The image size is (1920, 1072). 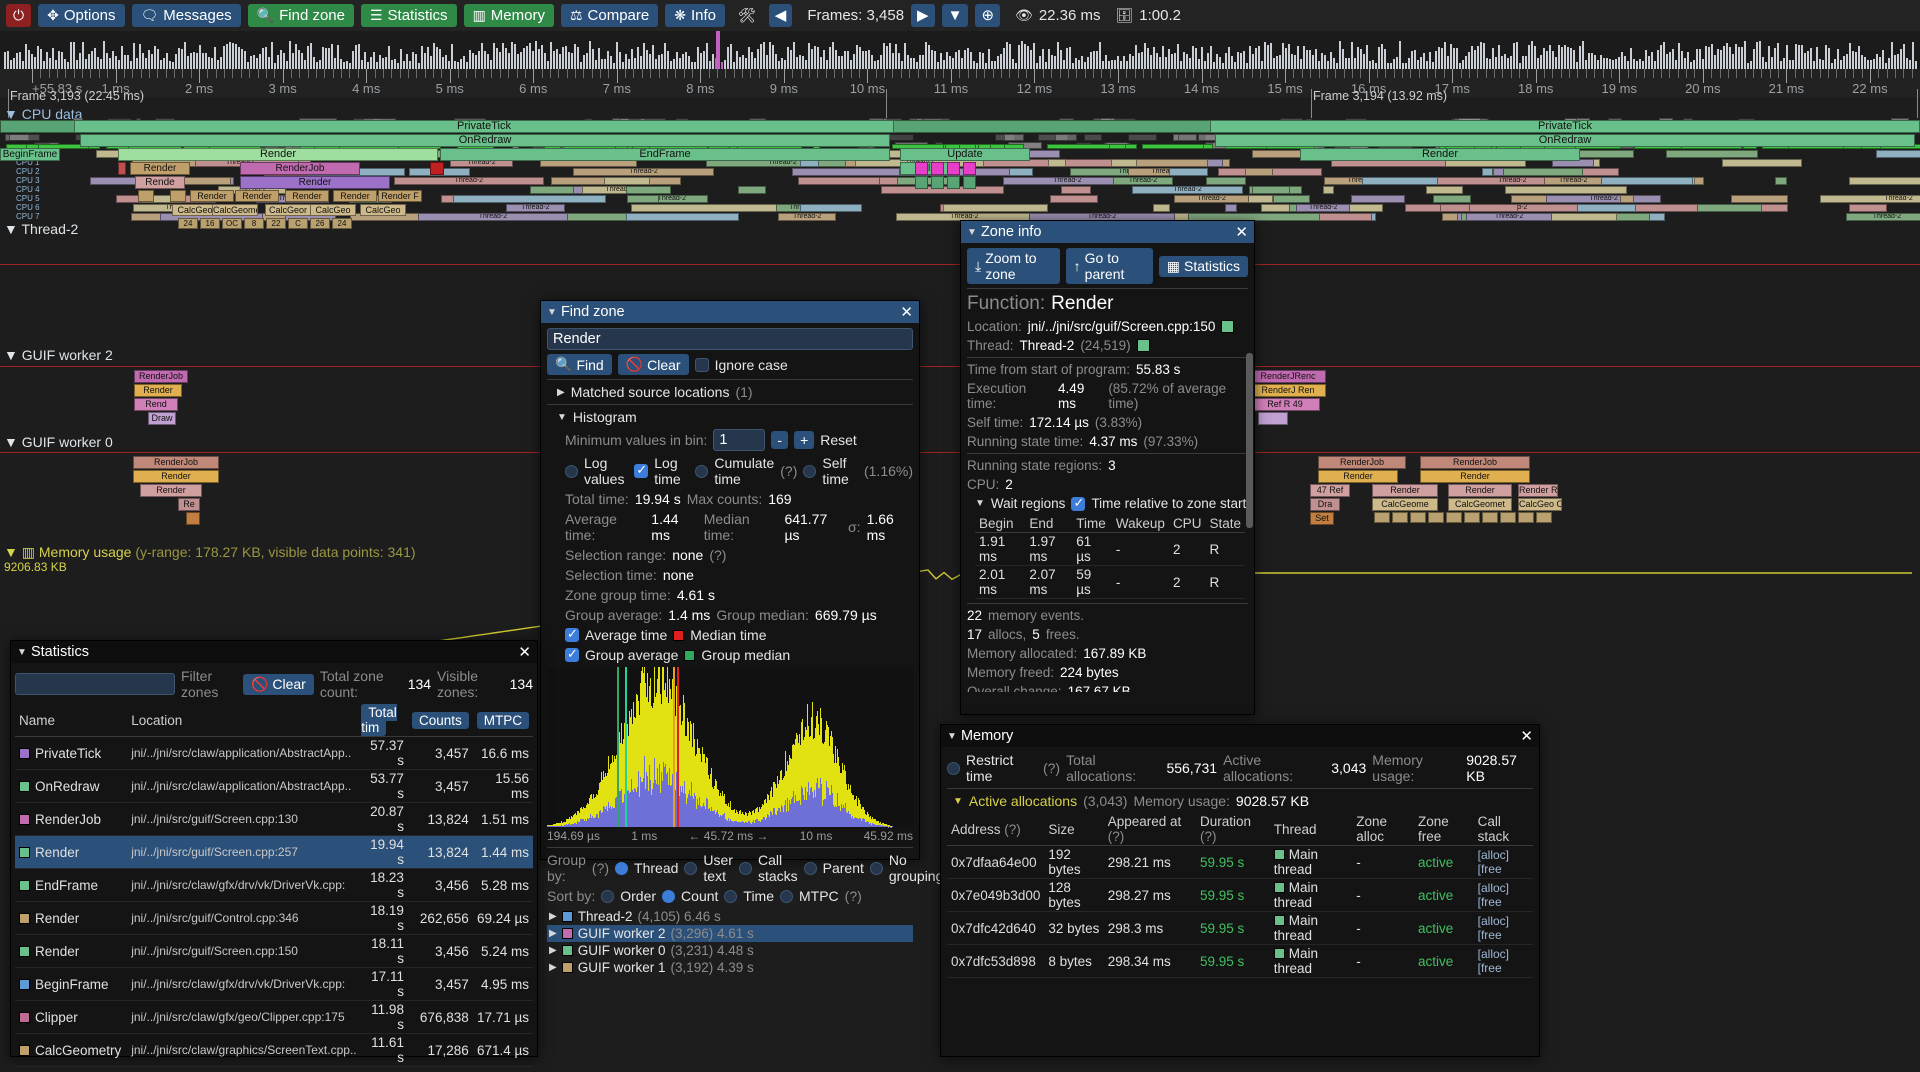 I want to click on stats-header-mtpc: MTPC, so click(x=503, y=720).